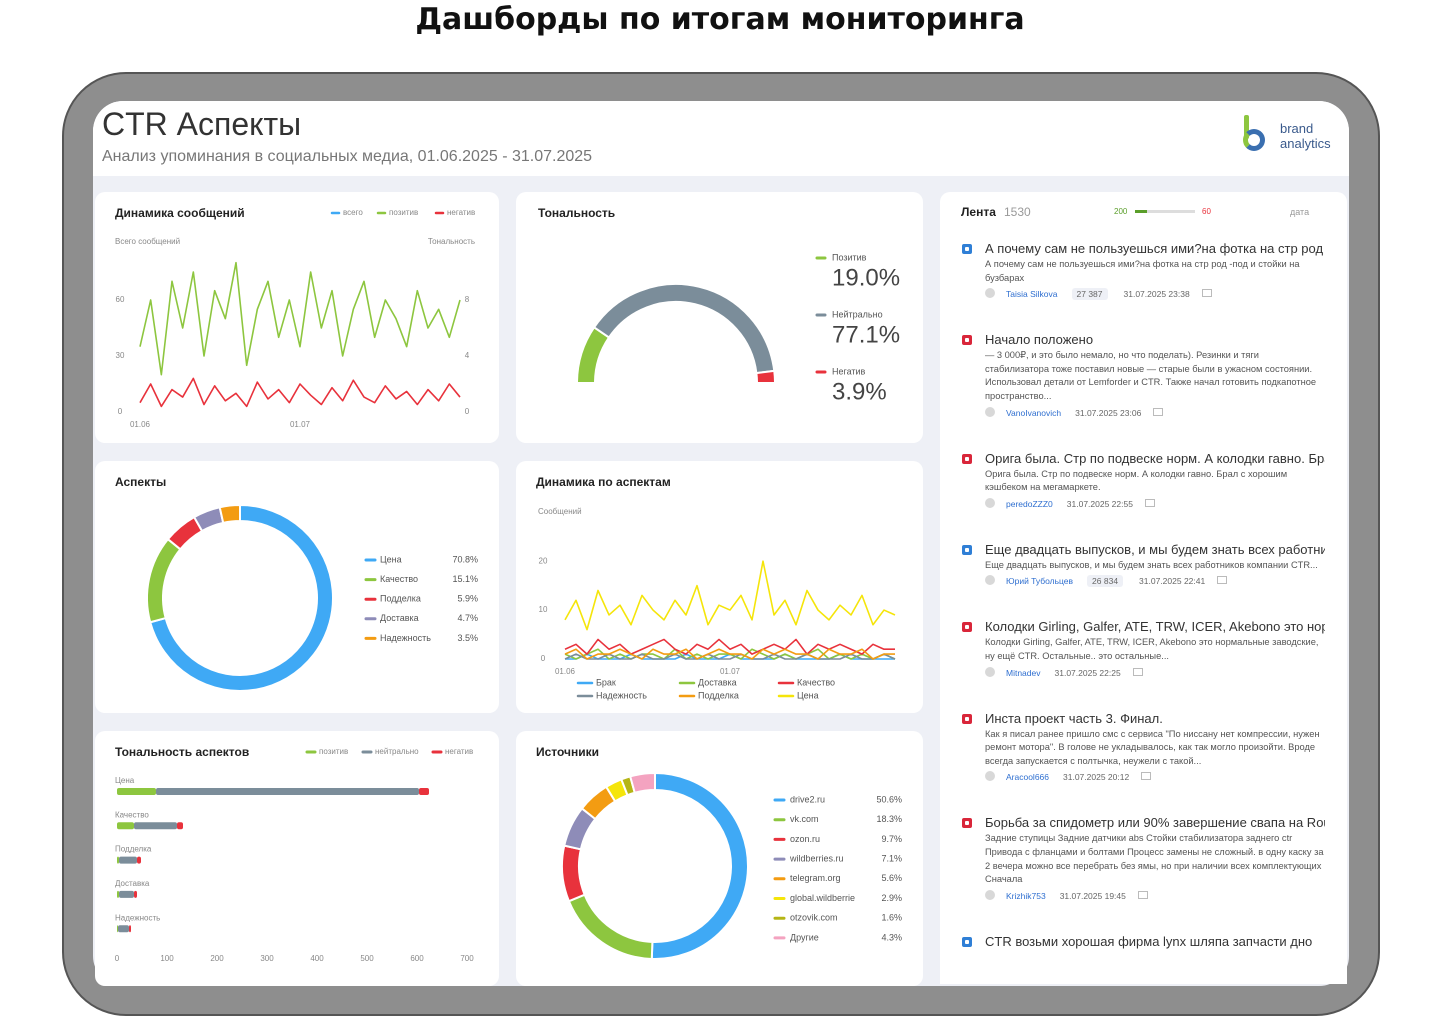 The image size is (1440, 1016). I want to click on y-tick-label: 10, so click(543, 609).